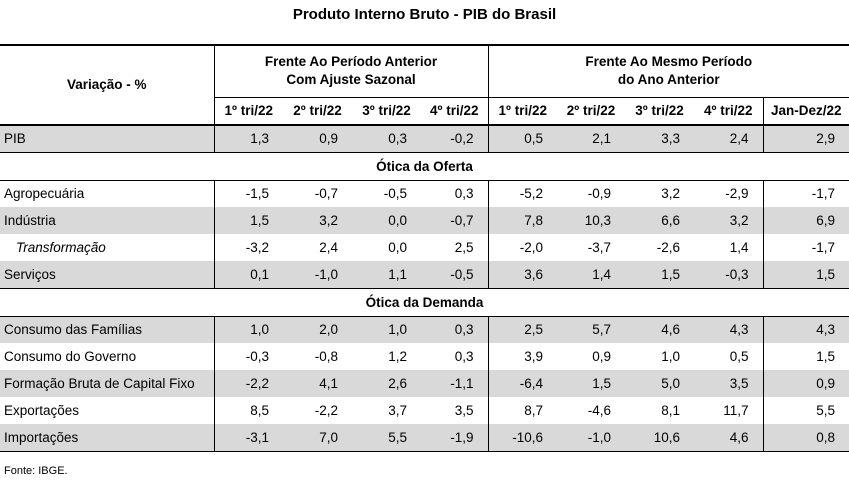 This screenshot has height=482, width=849. I want to click on group-header-yoy: Frente Ao Mesmo Período do Ano Anterior, so click(668, 71).